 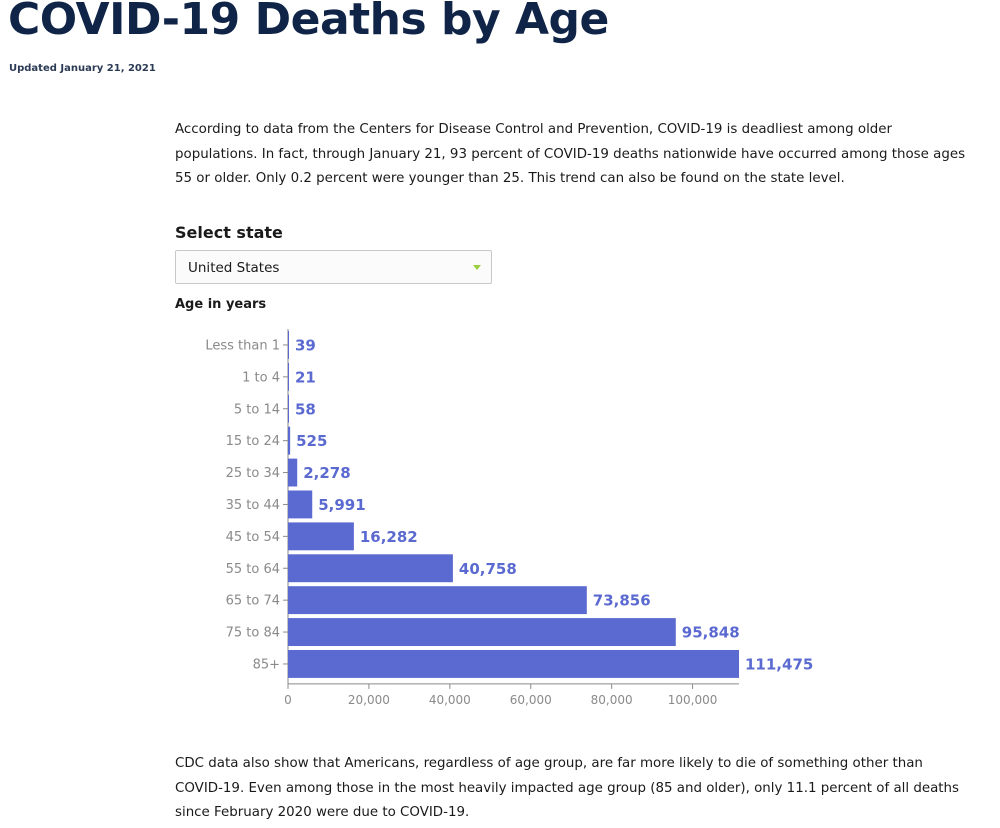 What do you see at coordinates (253, 505) in the screenshot?
I see `category-label: 35 to 44` at bounding box center [253, 505].